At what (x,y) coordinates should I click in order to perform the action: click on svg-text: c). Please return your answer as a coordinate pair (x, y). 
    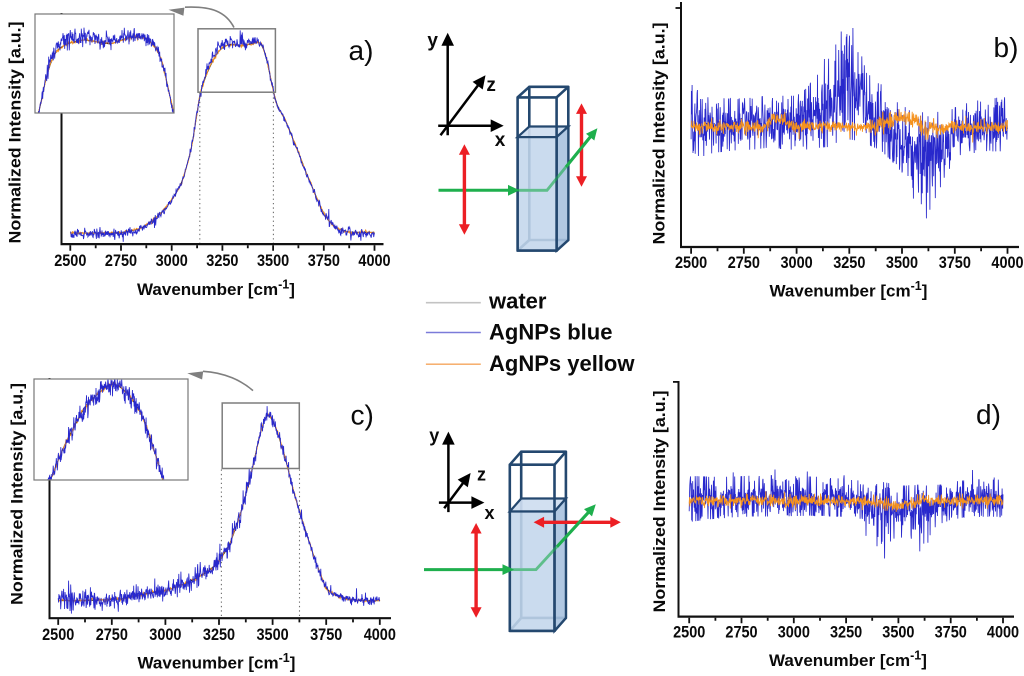
    Looking at the image, I should click on (362, 415).